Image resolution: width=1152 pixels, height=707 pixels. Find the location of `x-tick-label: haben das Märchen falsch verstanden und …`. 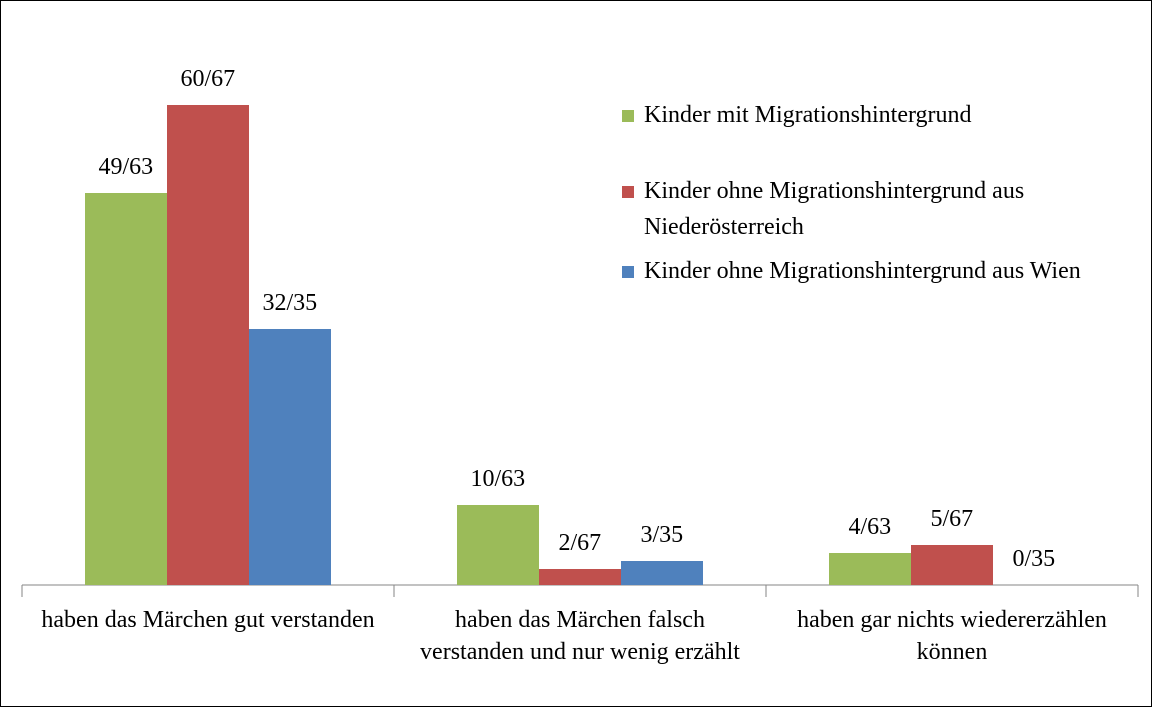

x-tick-label: haben das Märchen falsch verstanden und … is located at coordinates (580, 636).